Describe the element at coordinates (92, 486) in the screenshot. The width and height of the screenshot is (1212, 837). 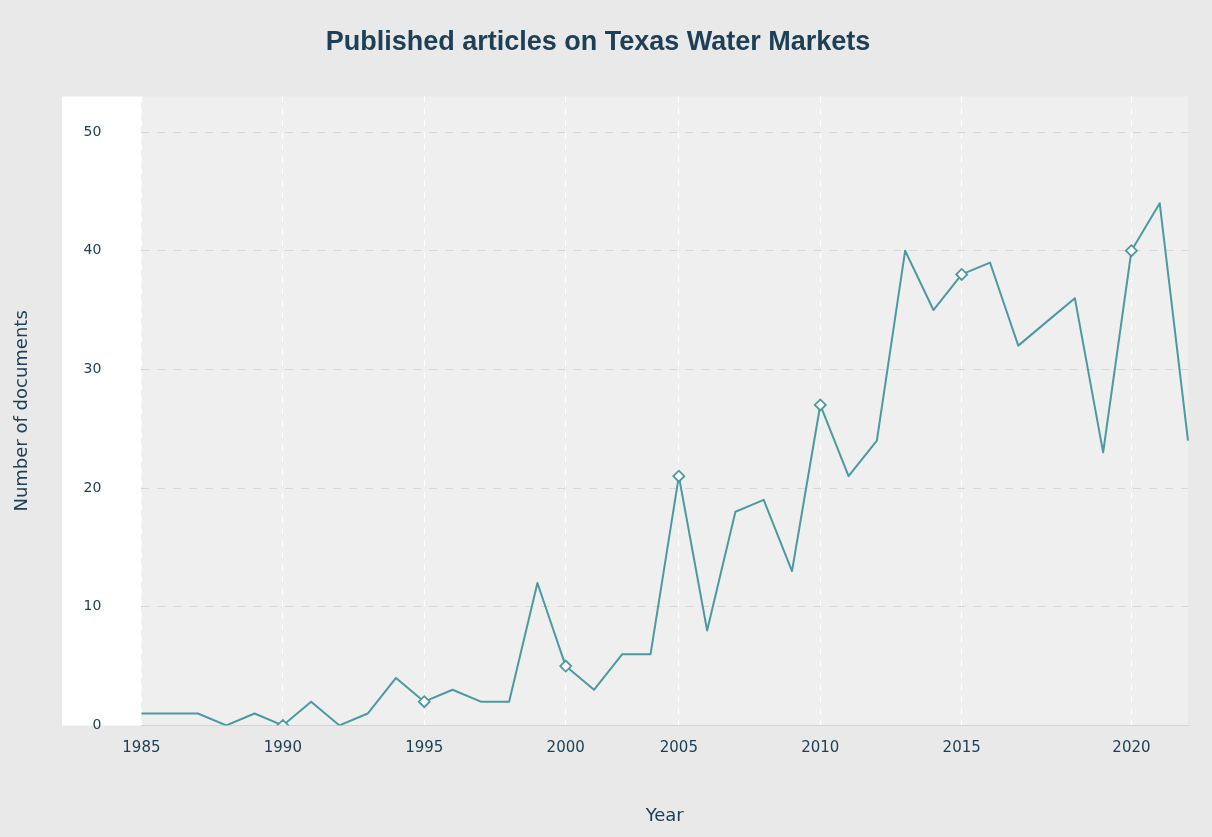
I see `y-tick-label: 20` at that location.